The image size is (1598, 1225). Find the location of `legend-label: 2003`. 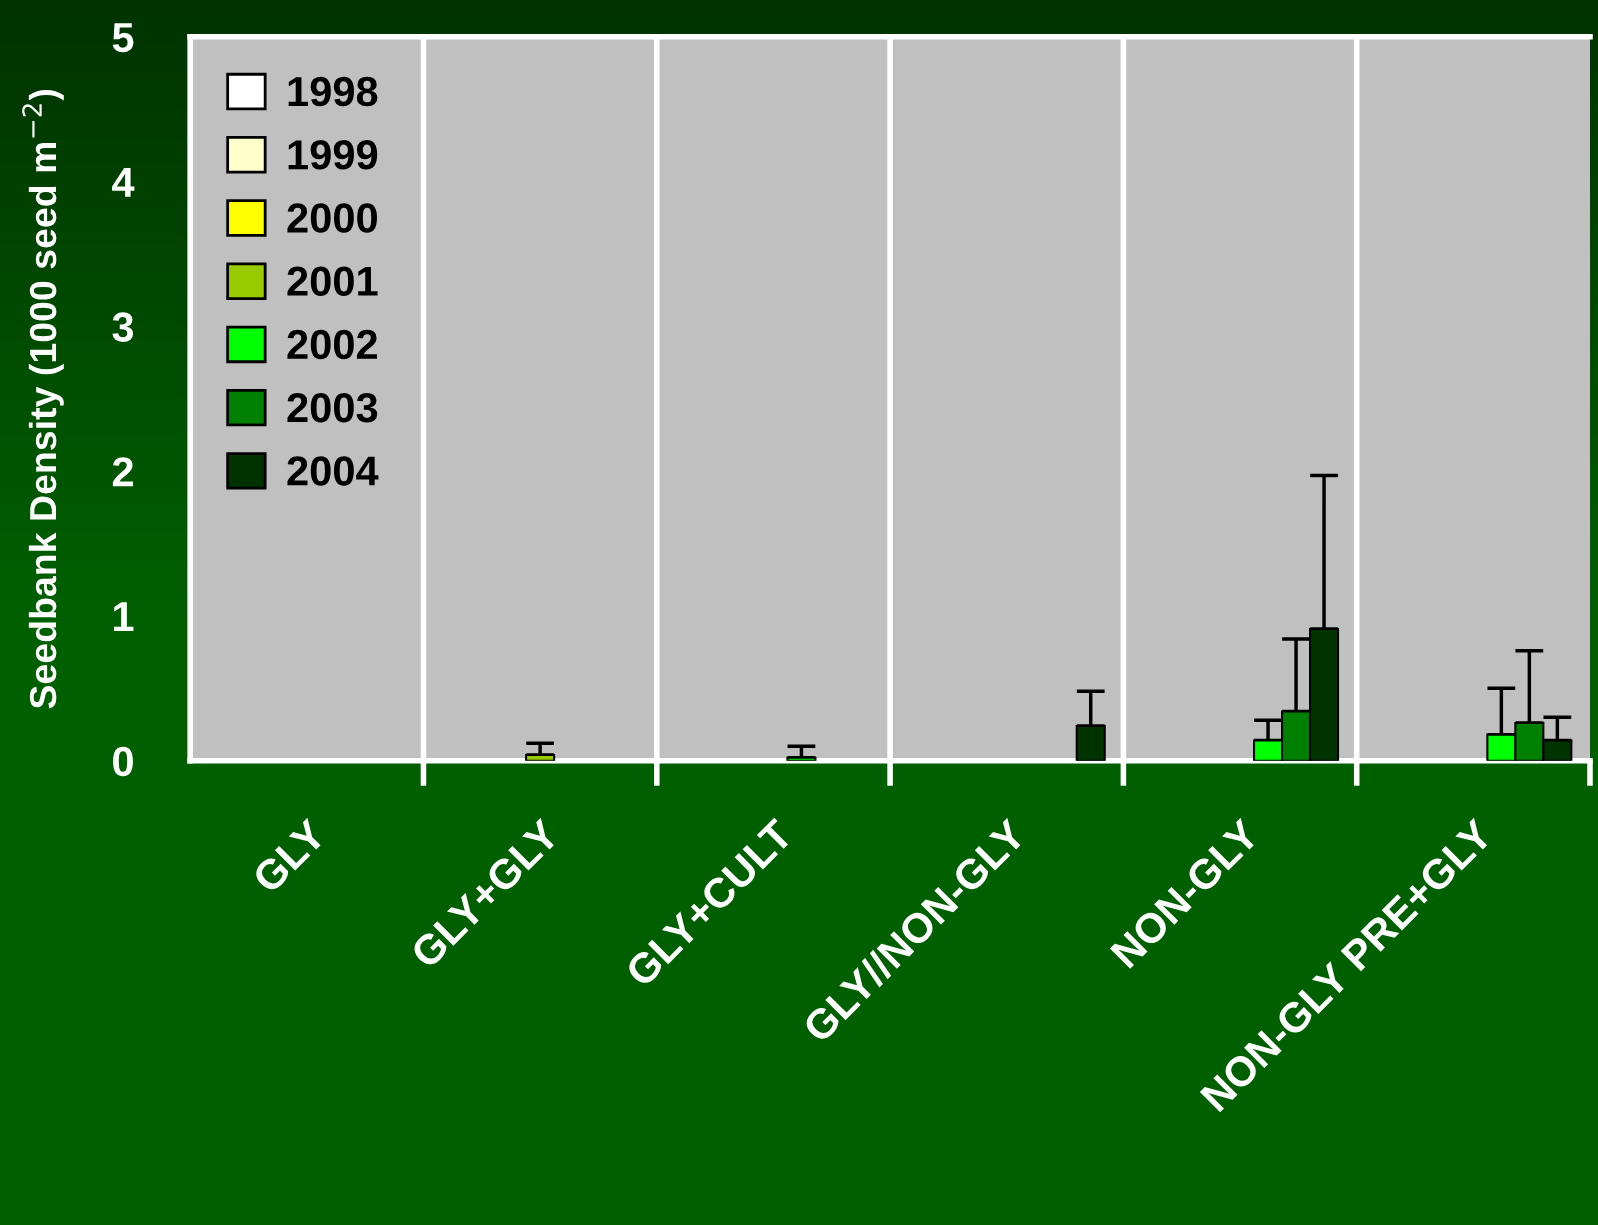

legend-label: 2003 is located at coordinates (332, 407).